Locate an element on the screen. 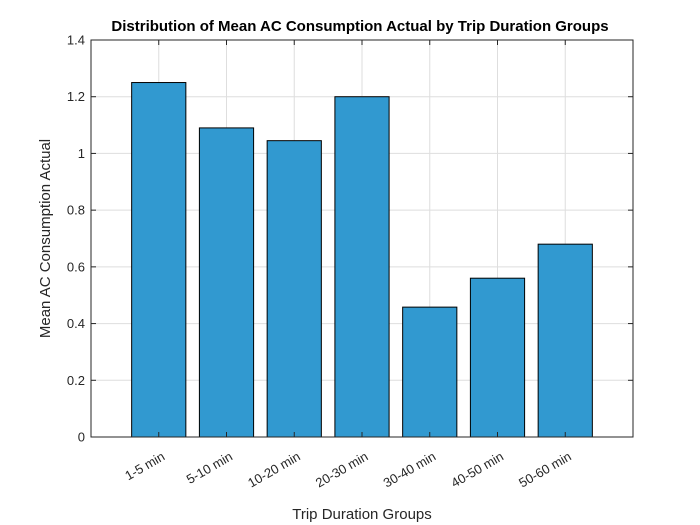 The height and width of the screenshot is (525, 700). y-tick-labels: 0 0.2 0.4 0.6 0.8 1 1.2 1.4 is located at coordinates (76, 239).